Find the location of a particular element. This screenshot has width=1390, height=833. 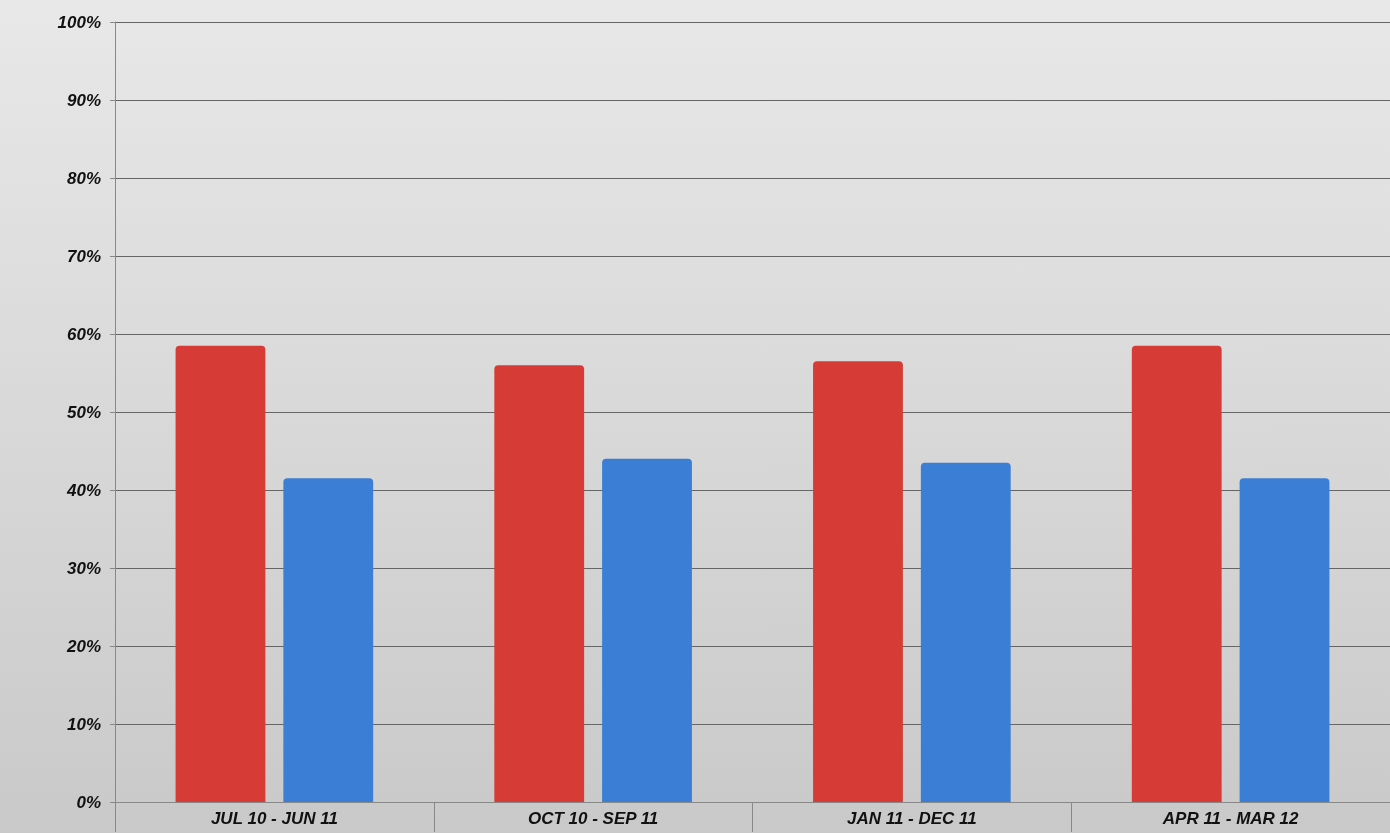

y-tick-label: 30% is located at coordinates (83, 568).